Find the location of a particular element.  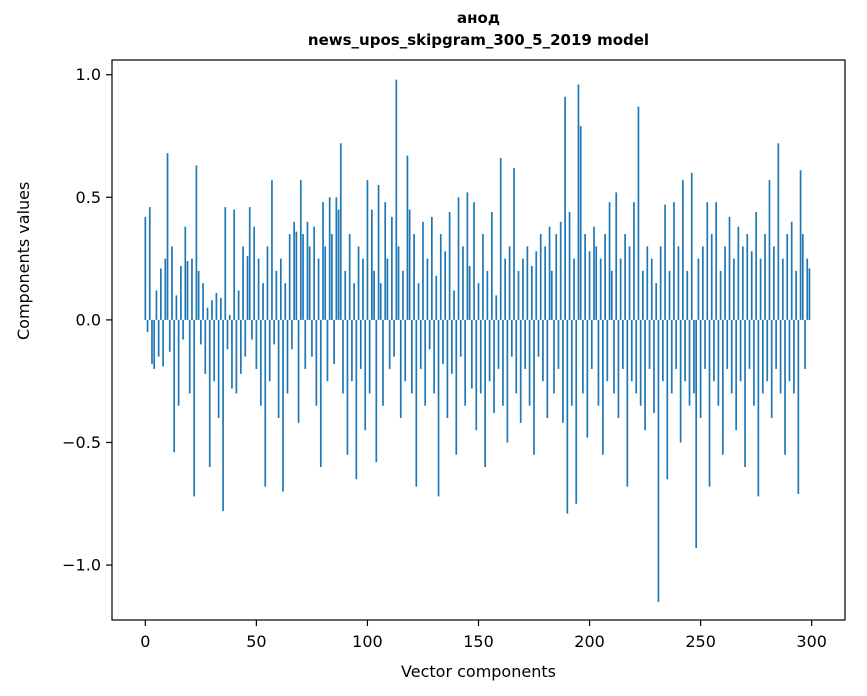

x-axis-ticks: 0 50 100 150 200 250 300 is located at coordinates (483, 635).